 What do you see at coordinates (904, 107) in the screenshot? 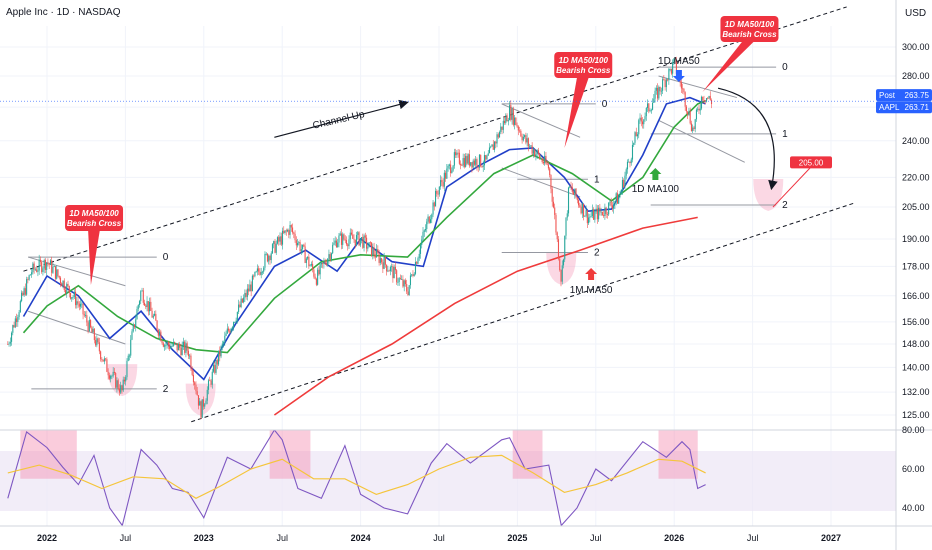
I see `price-tag-box` at bounding box center [904, 107].